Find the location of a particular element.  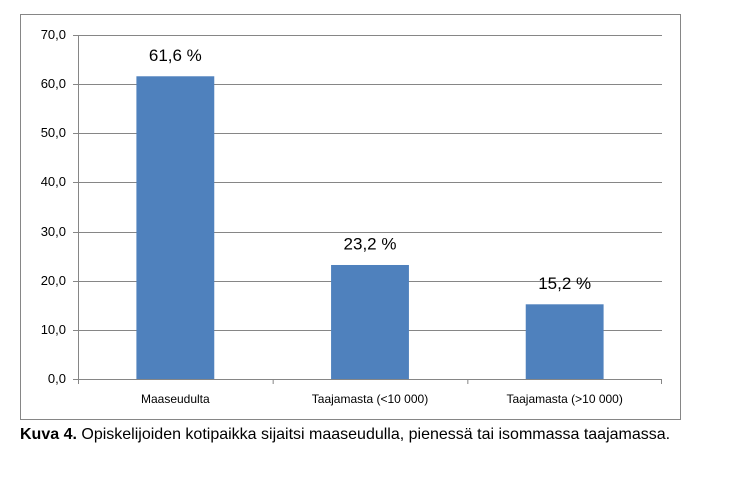

y-tick-label: 60,0 is located at coordinates (53, 83).